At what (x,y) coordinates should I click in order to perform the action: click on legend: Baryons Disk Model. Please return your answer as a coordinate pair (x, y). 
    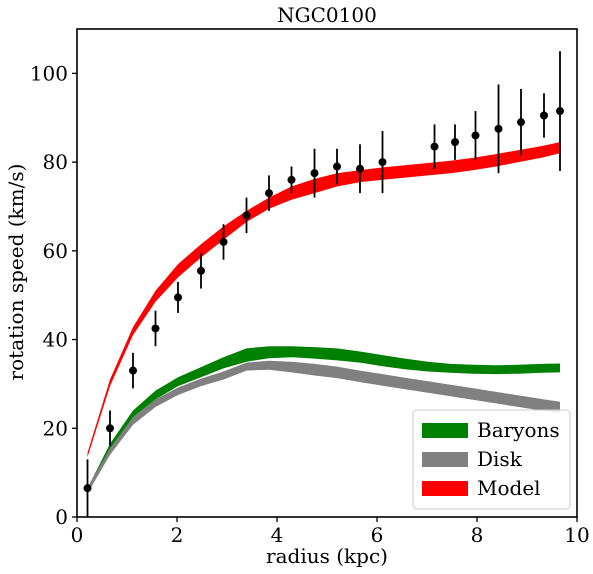
    Looking at the image, I should click on (491, 459).